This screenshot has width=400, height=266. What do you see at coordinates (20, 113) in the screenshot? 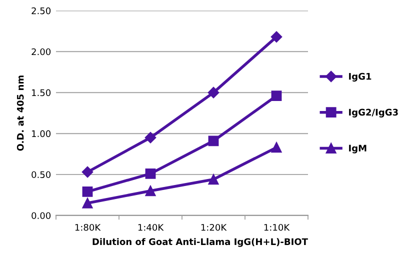
I see `y-axis-title: O.D. at 405 nm` at bounding box center [20, 113].